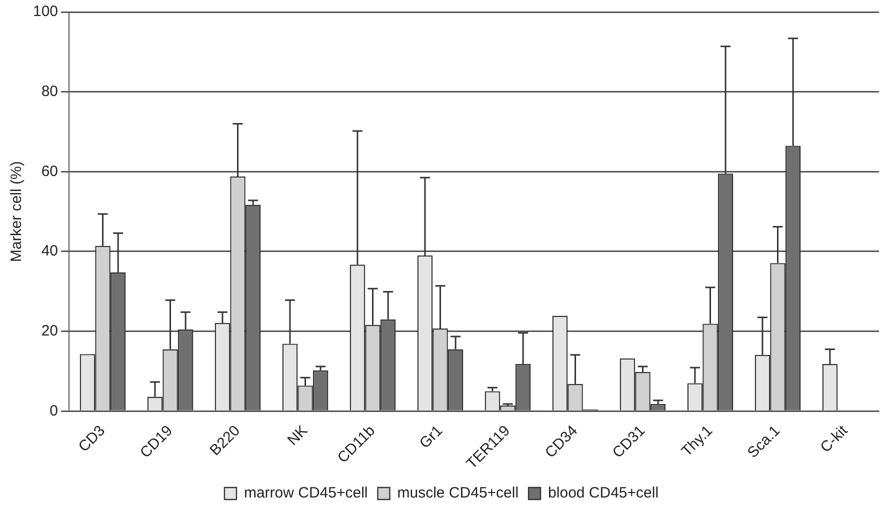 This screenshot has width=893, height=517. What do you see at coordinates (431, 437) in the screenshot?
I see `x-tick-label: Gr1` at bounding box center [431, 437].